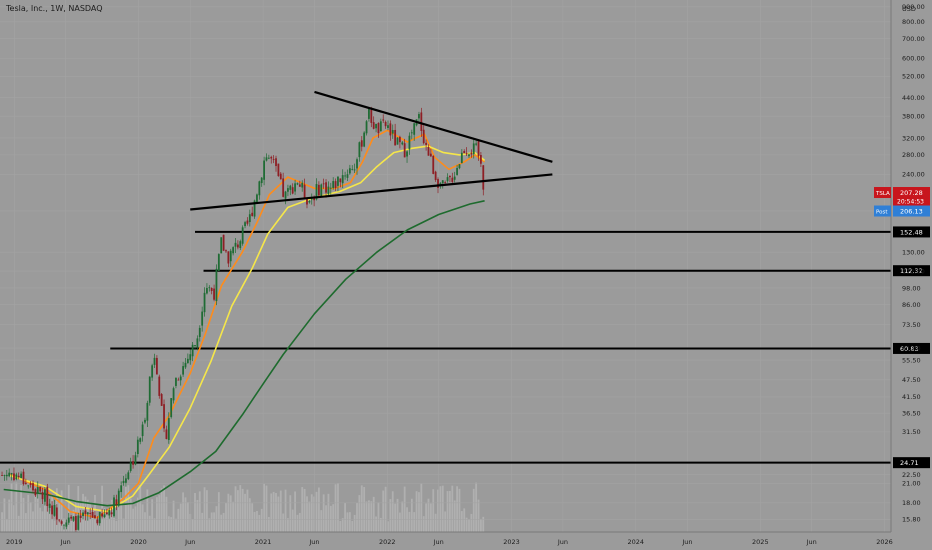  I want to click on price-labels: TSLA 207.28 20:54:53 Post 206.13, so click(902, 202).